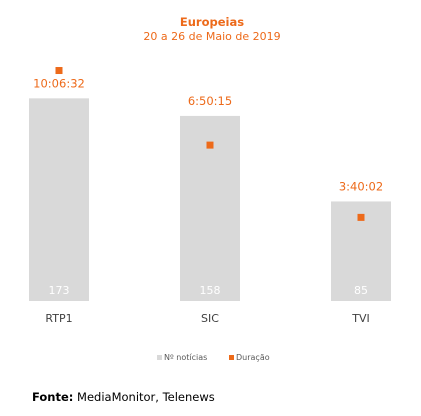  Describe the element at coordinates (59, 71) in the screenshot. I see `duration-marker-rtp1` at that location.